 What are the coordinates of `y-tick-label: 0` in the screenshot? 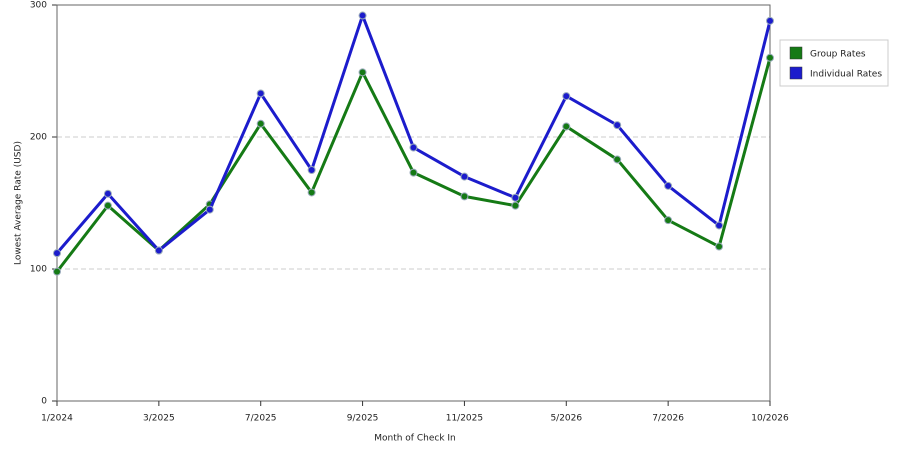 It's located at (44, 402).